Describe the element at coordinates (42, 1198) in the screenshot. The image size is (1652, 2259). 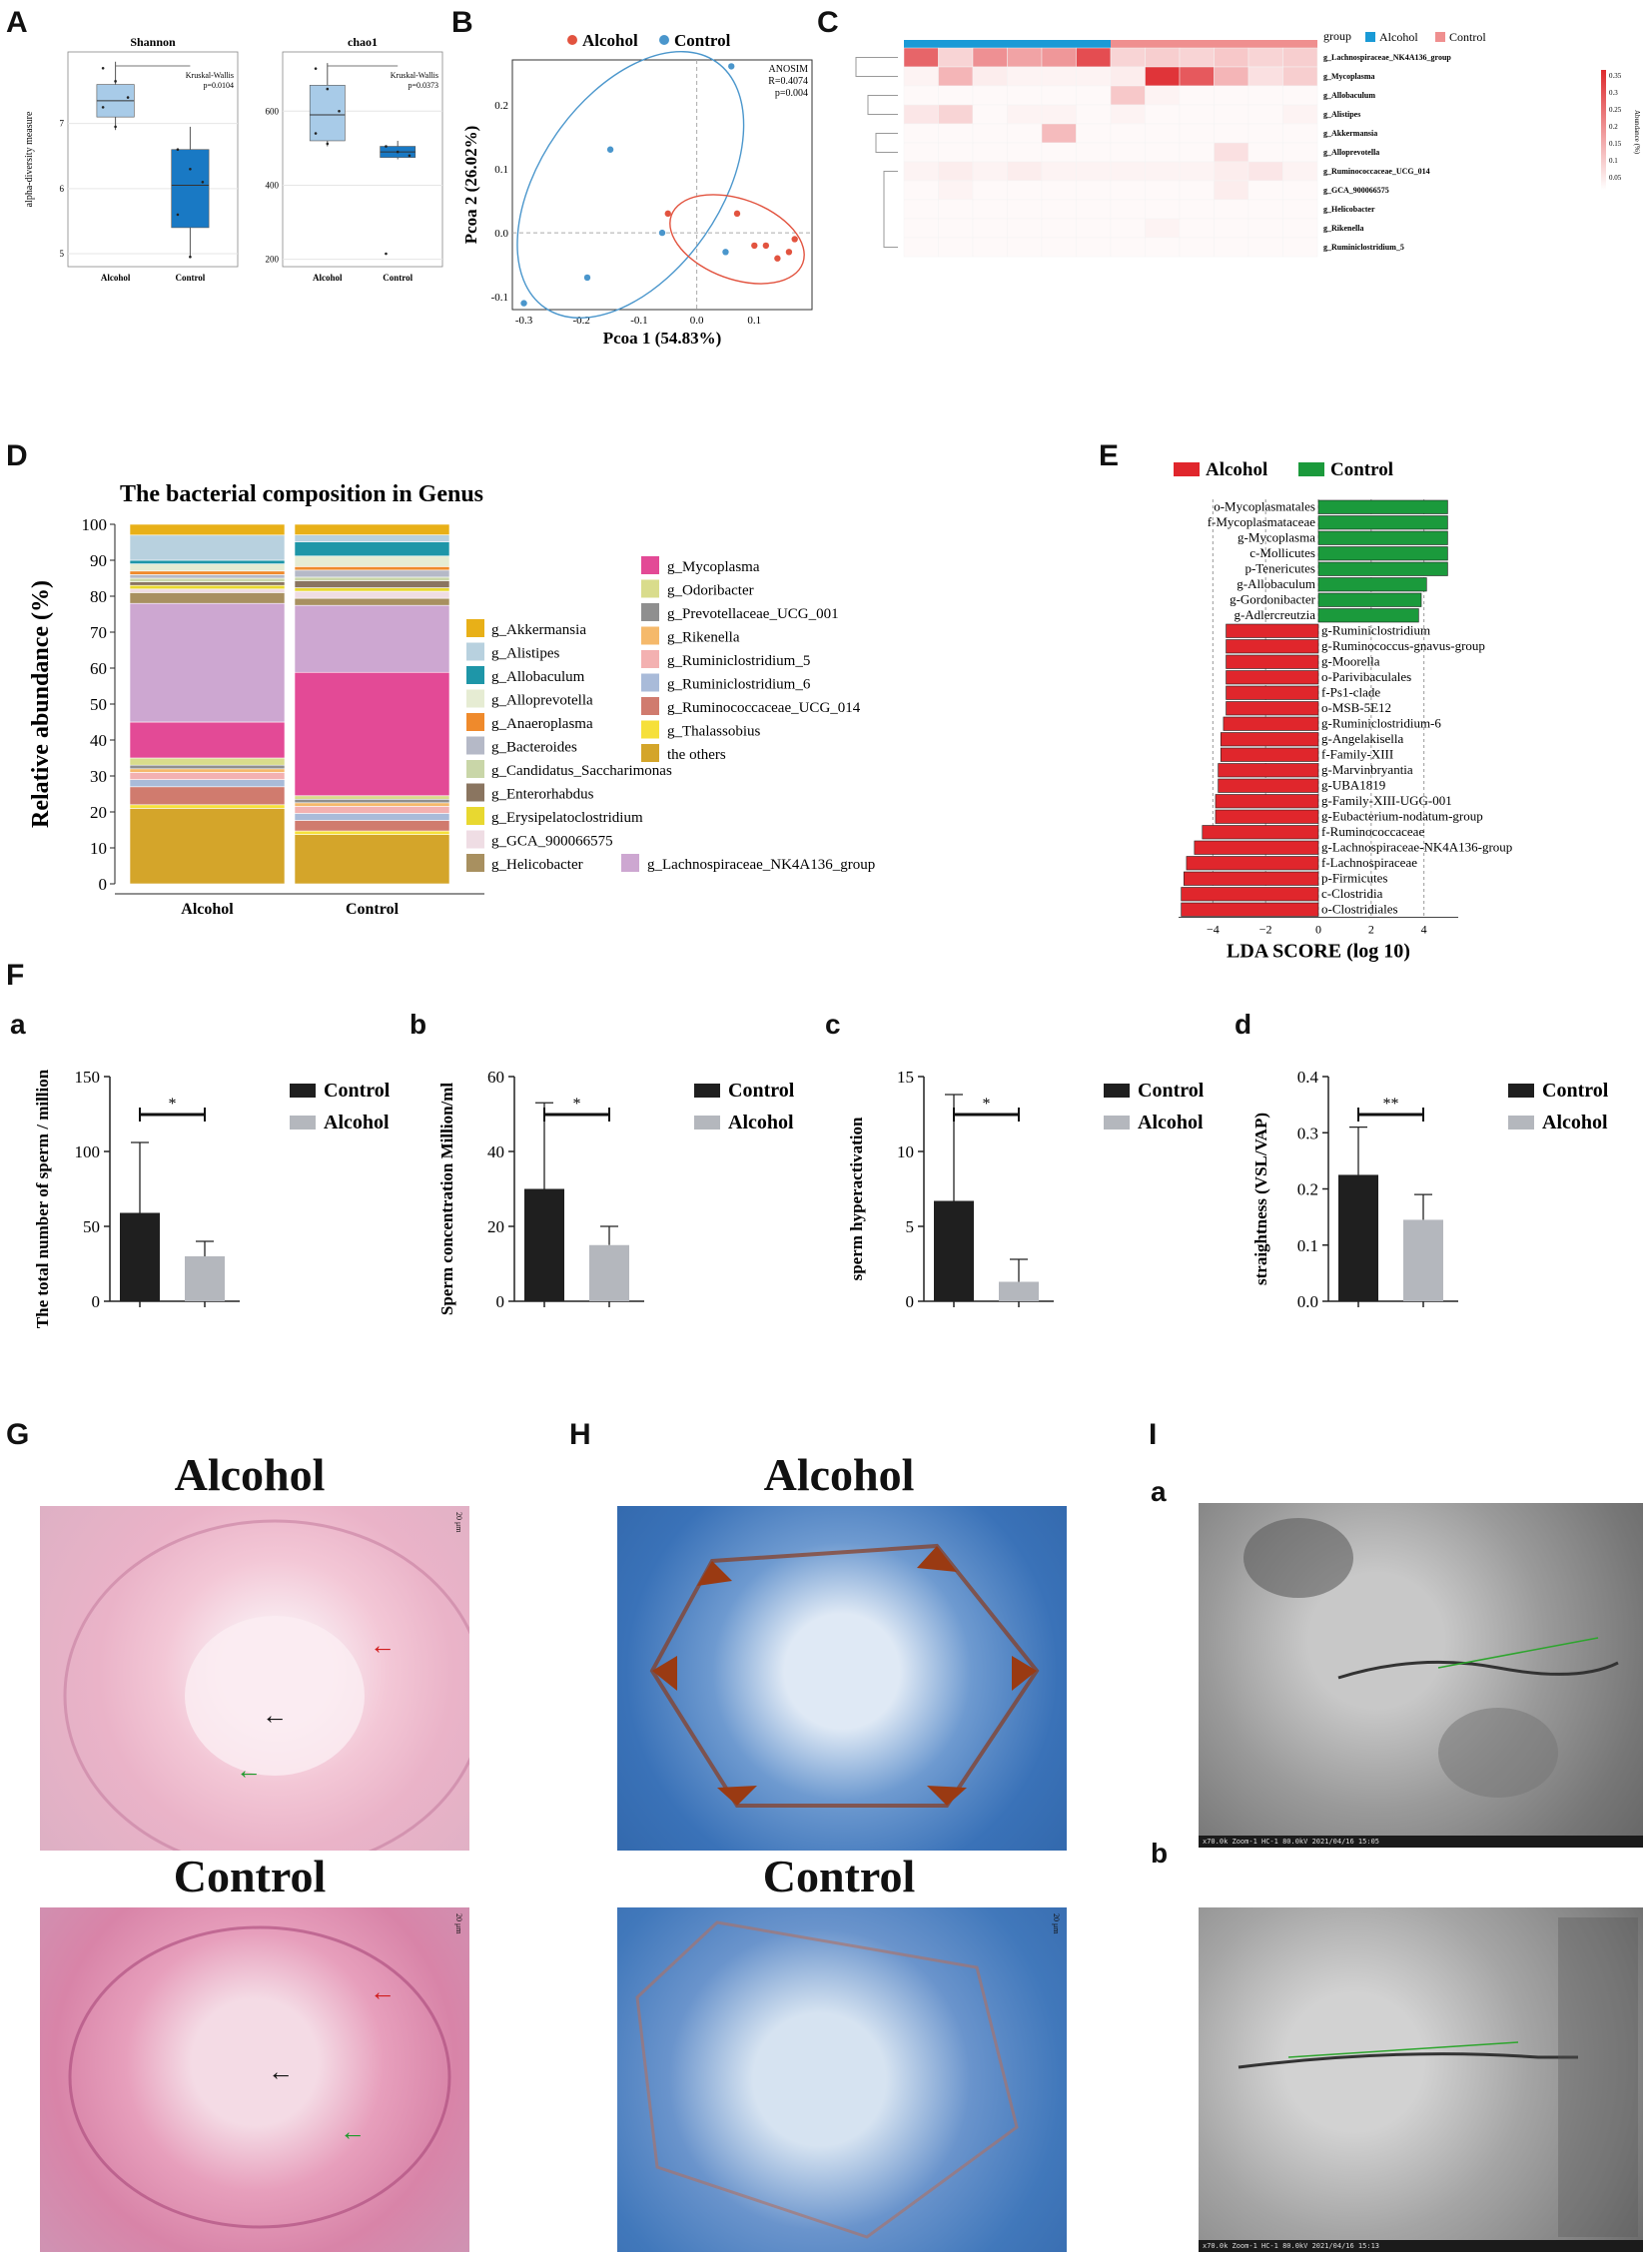
I see `y-axis-label: The total number of sperm / million` at that location.